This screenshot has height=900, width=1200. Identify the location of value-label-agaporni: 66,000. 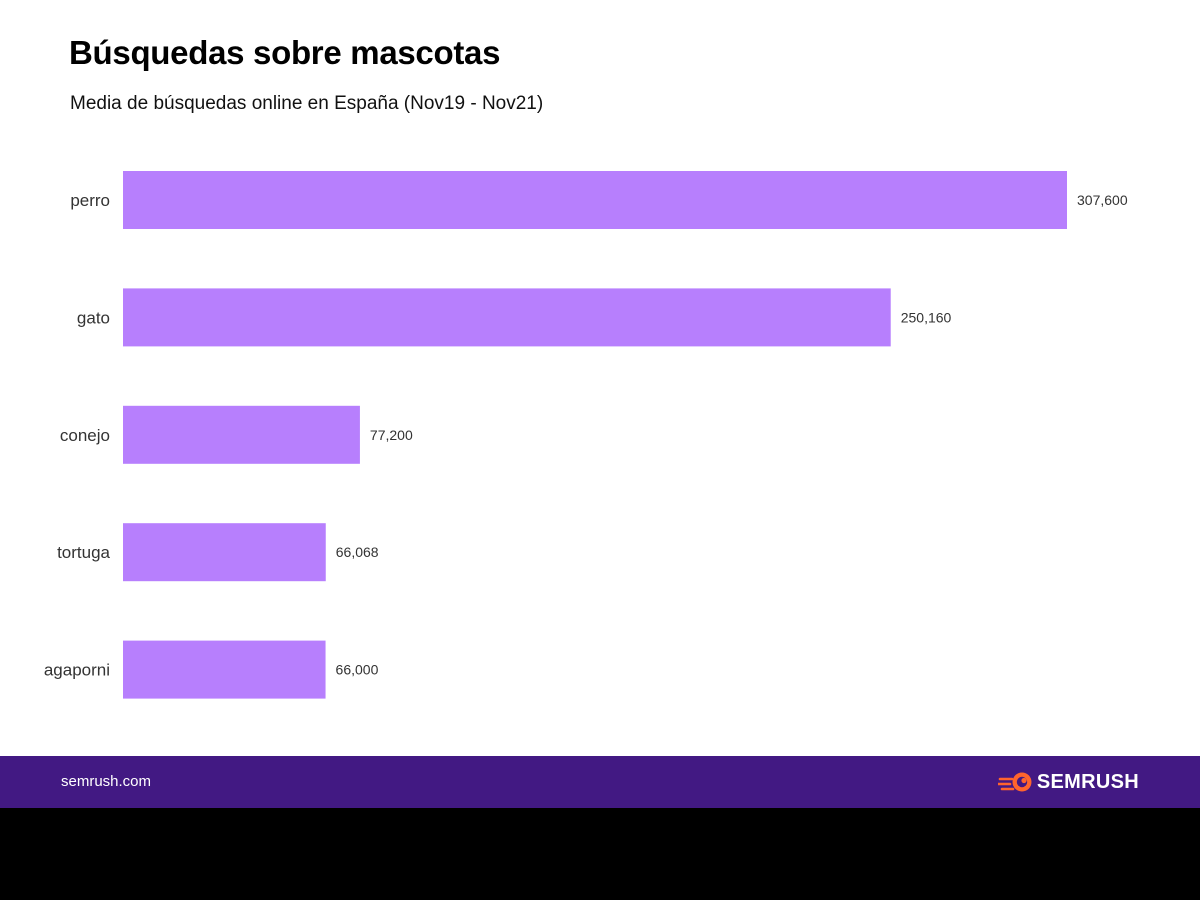
(357, 670).